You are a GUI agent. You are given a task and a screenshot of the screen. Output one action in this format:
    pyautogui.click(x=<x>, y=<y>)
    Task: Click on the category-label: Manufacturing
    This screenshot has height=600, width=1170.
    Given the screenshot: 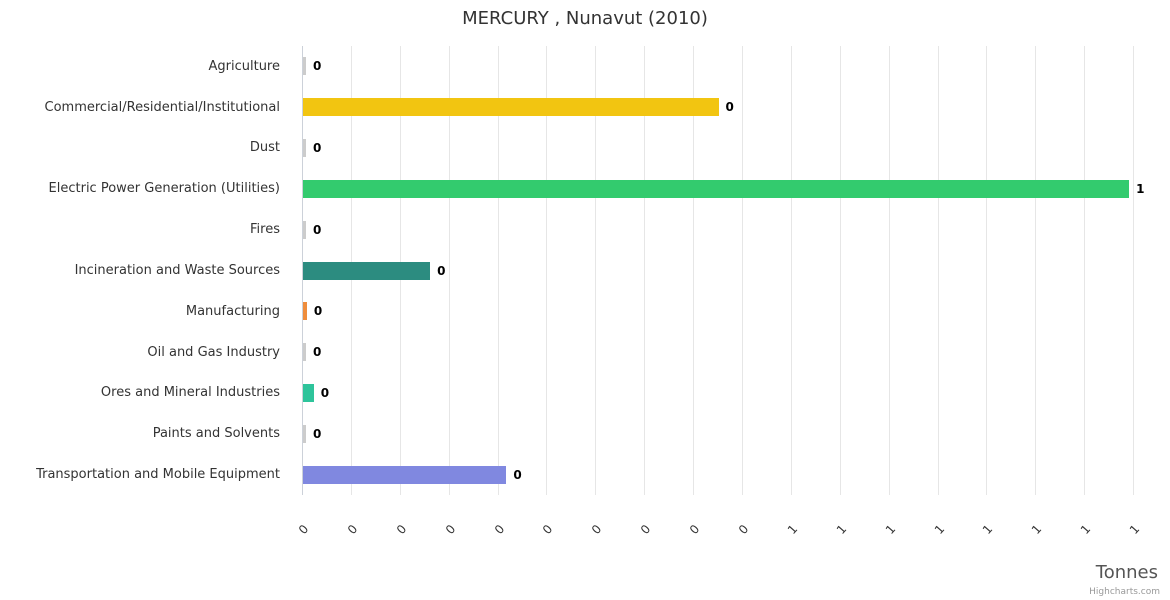 What is the action you would take?
    pyautogui.click(x=232, y=311)
    